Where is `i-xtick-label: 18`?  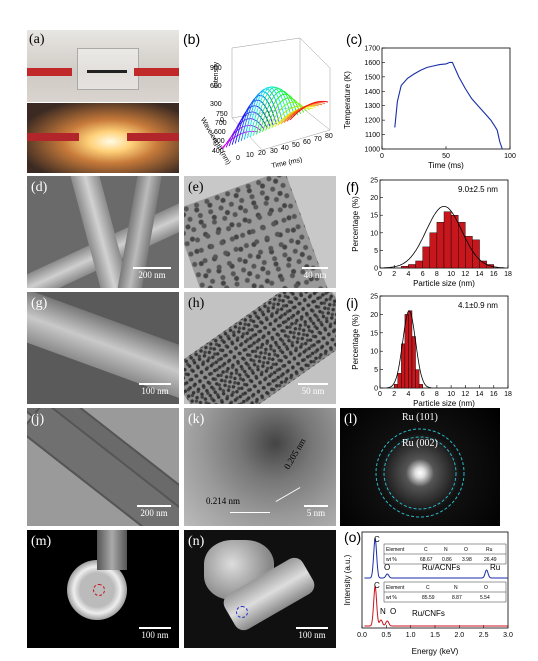 i-xtick-label: 18 is located at coordinates (508, 394).